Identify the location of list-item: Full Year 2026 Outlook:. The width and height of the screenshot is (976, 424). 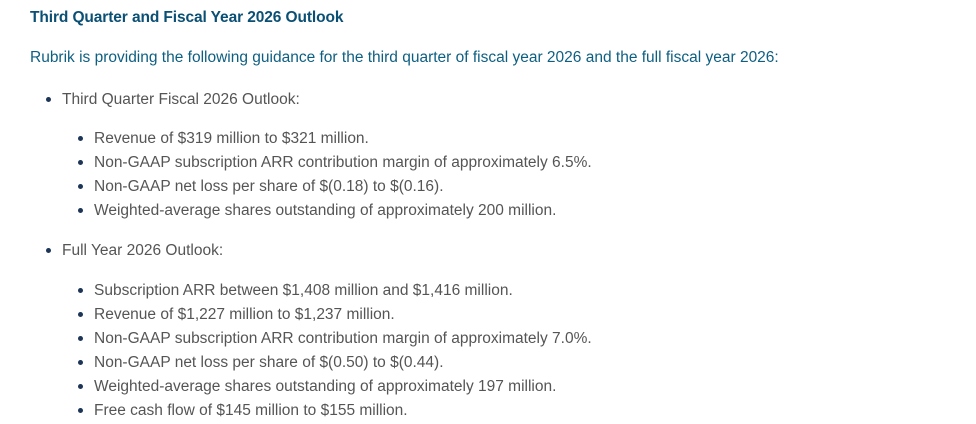
(134, 251).